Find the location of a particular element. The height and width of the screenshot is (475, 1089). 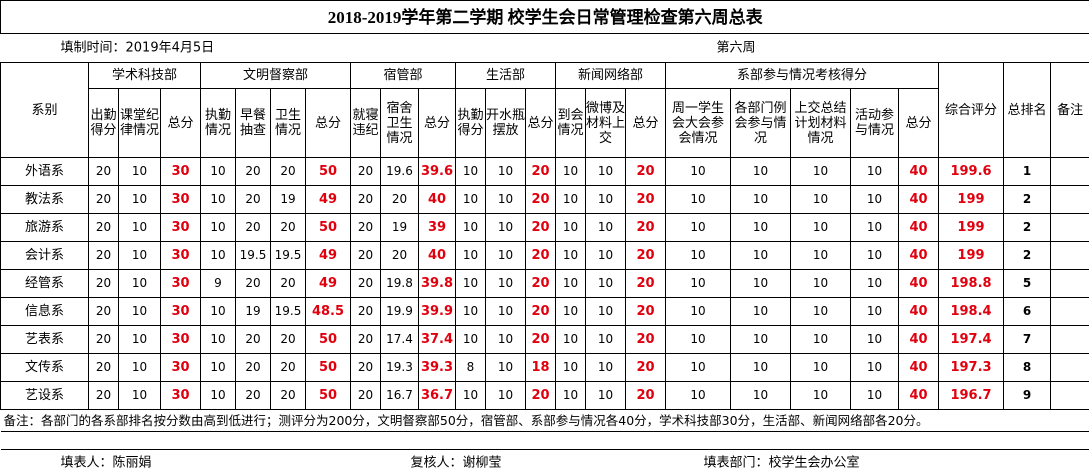

value-cell: 39.8 is located at coordinates (437, 284).